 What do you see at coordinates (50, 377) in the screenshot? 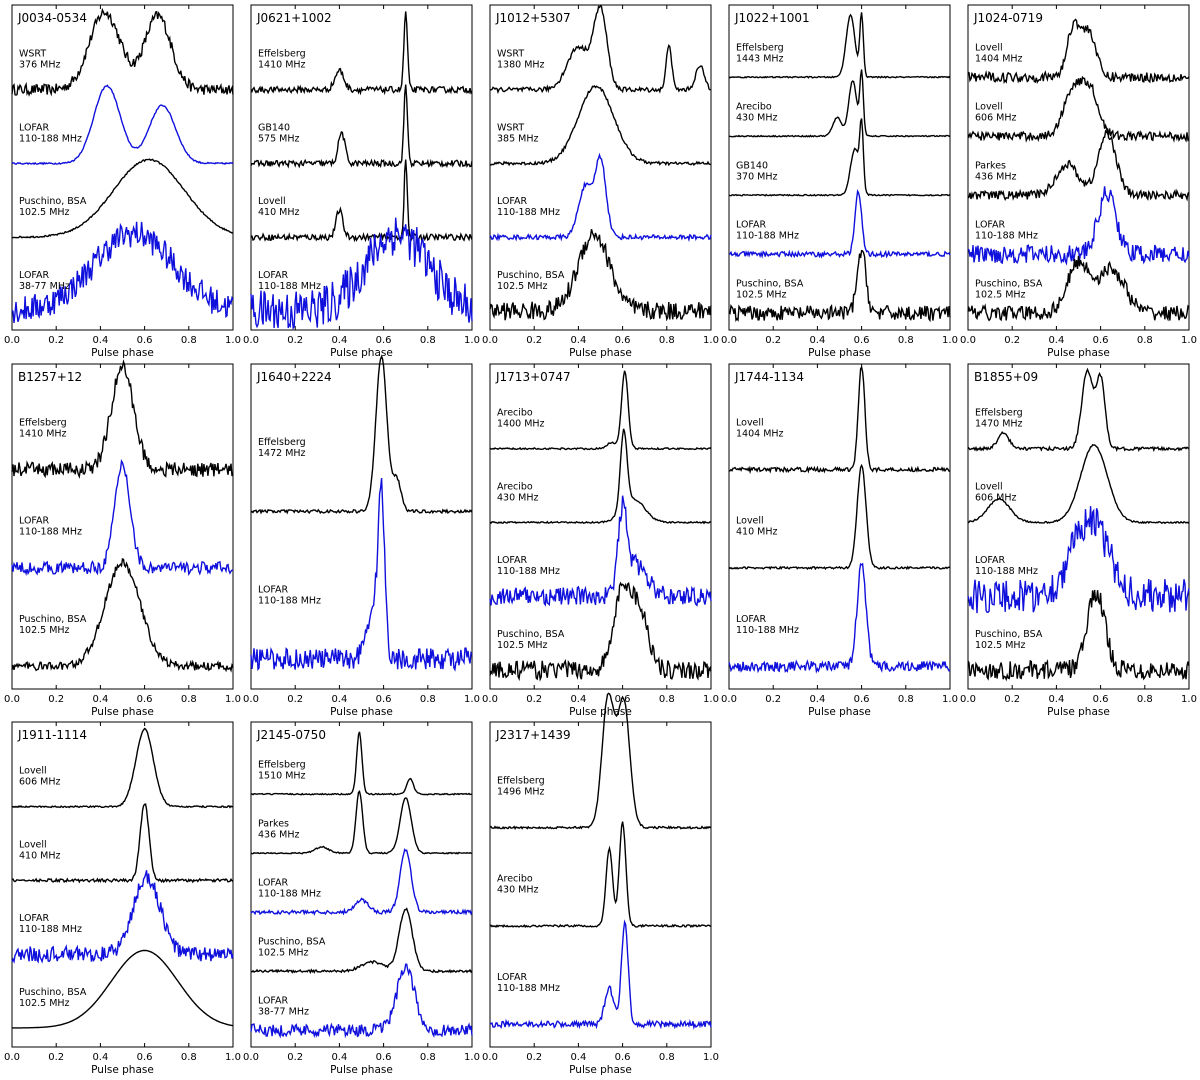
I see `pulsar-name: B1257+12` at bounding box center [50, 377].